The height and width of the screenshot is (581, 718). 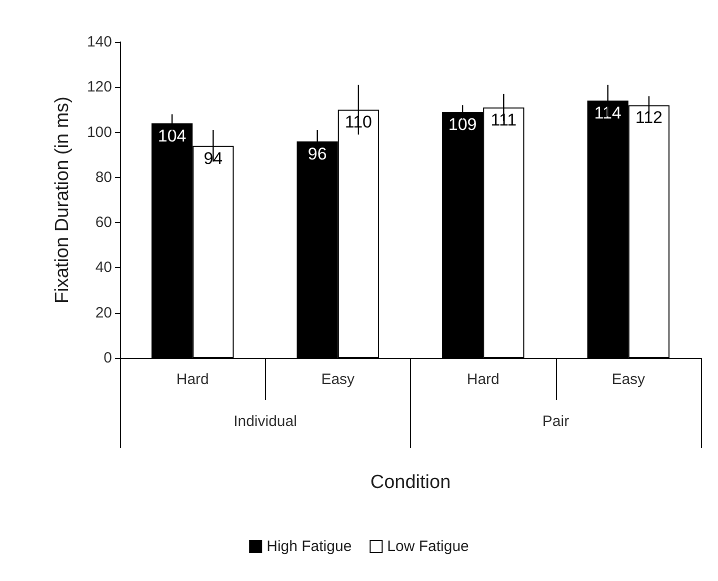 What do you see at coordinates (103, 177) in the screenshot?
I see `y-tick-label: 80` at bounding box center [103, 177].